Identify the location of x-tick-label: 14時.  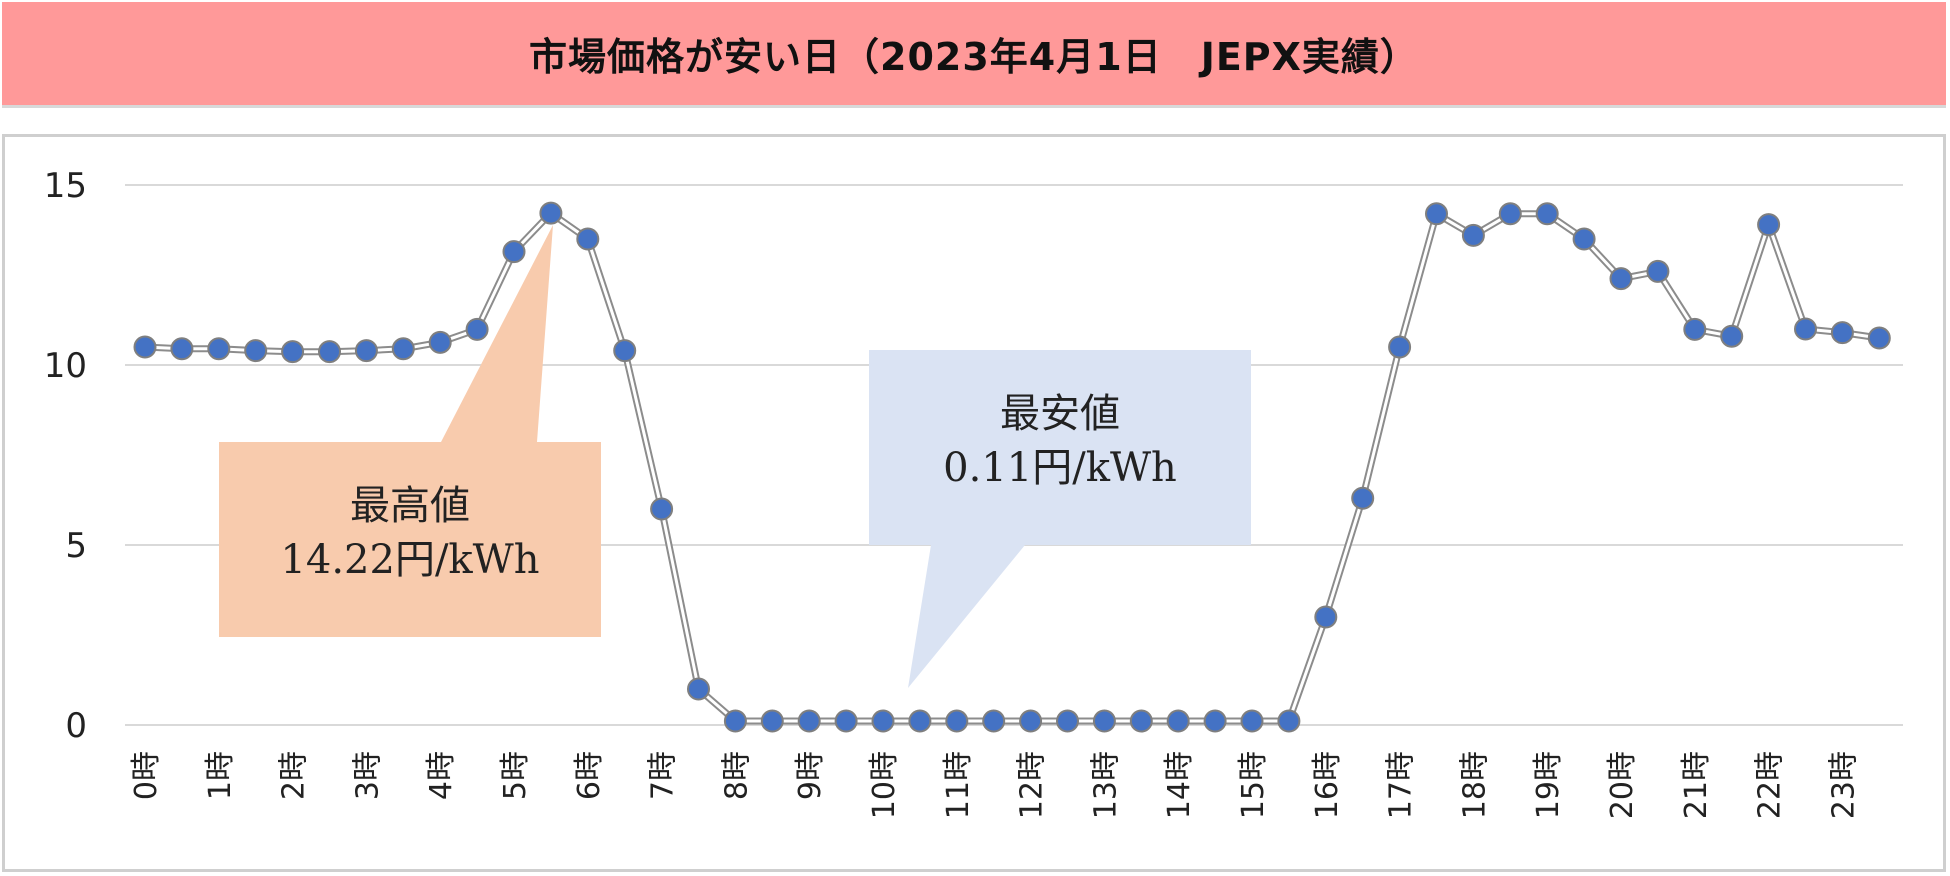
(1179, 785).